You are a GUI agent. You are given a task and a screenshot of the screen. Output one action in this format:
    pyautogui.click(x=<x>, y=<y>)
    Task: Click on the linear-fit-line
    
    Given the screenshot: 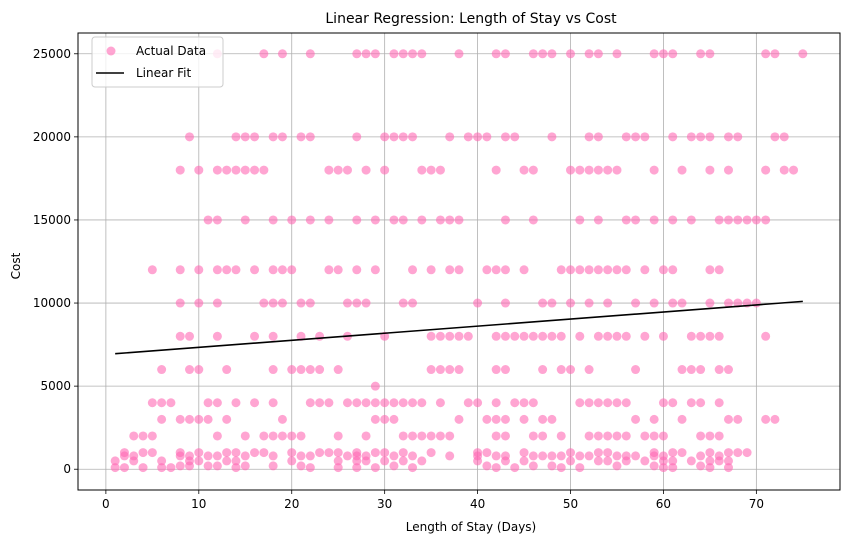 What is the action you would take?
    pyautogui.click(x=459, y=327)
    